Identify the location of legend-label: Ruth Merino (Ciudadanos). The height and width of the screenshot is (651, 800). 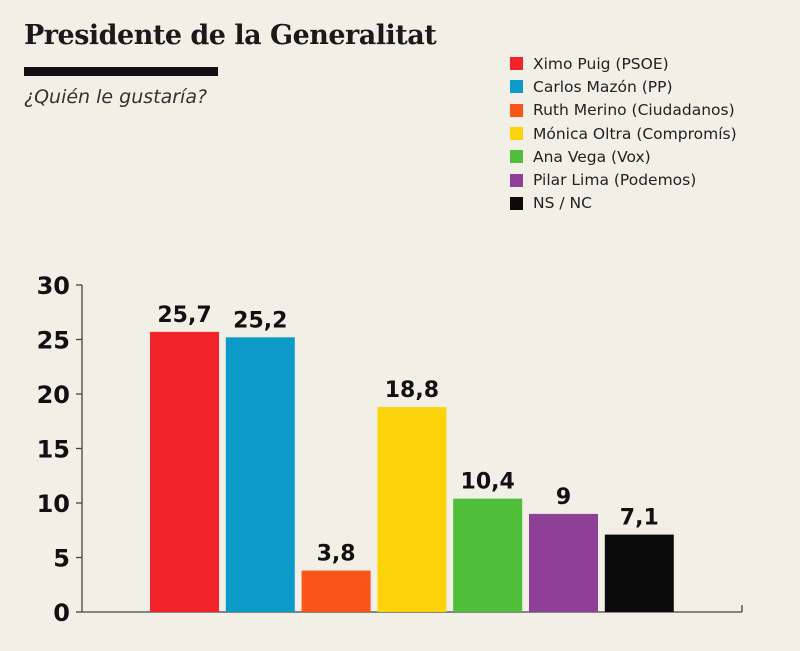
(634, 110).